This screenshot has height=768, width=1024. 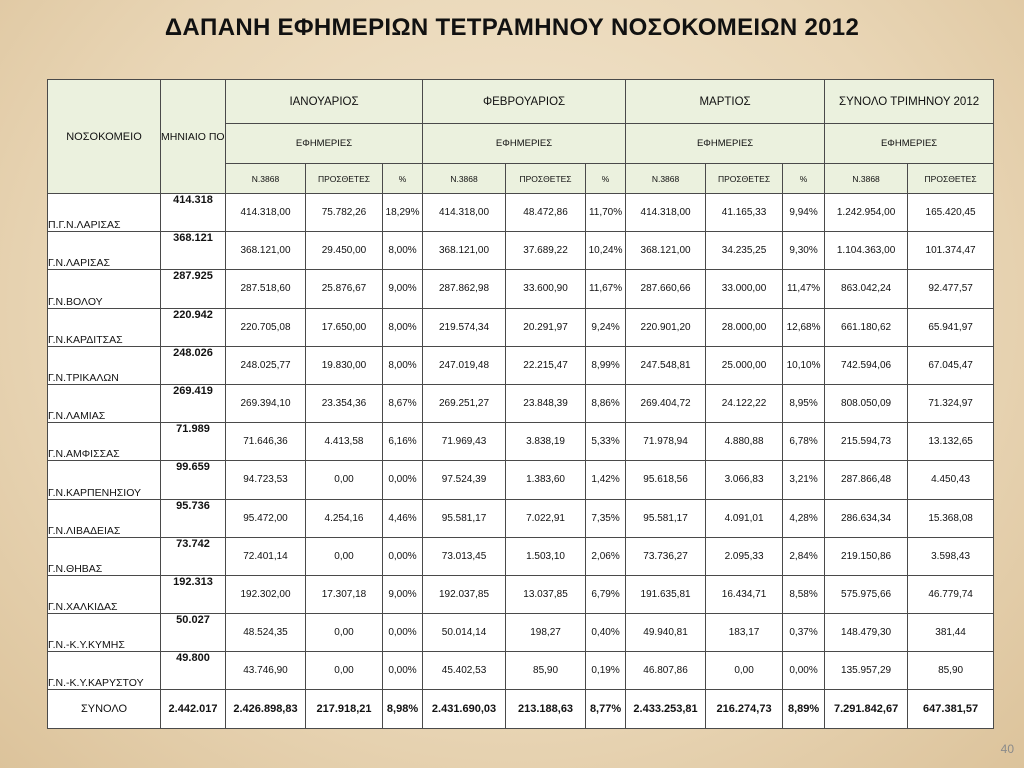 I want to click on value-cell: 16.434,71, so click(x=744, y=594).